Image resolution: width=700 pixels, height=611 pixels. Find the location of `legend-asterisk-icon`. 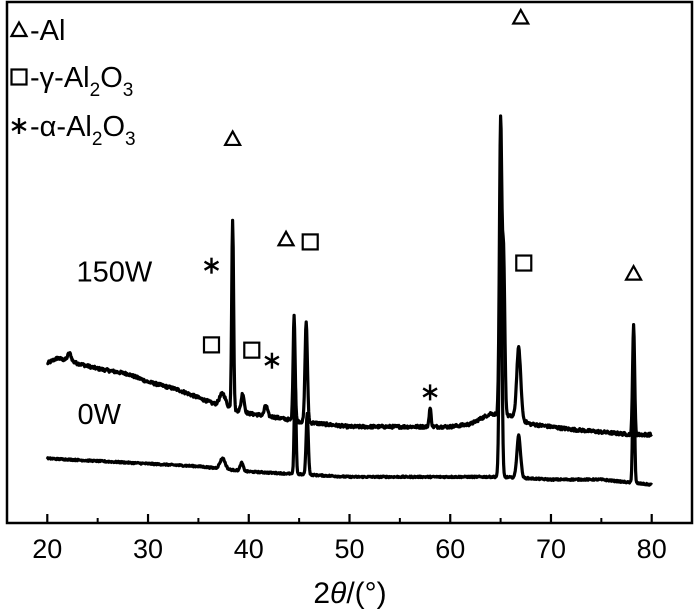

legend-asterisk-icon is located at coordinates (19, 126).